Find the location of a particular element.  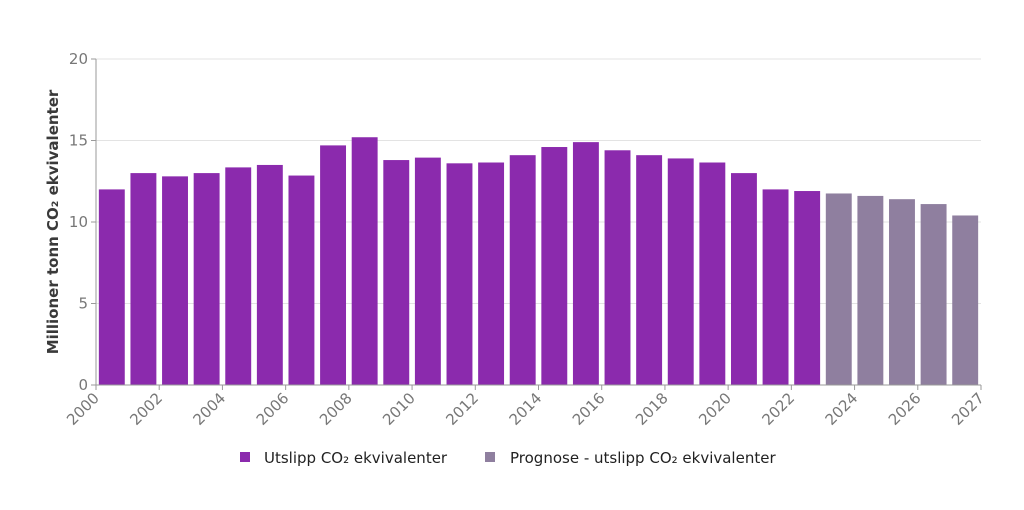

y-tick-labels: 0 5 10 15 20 is located at coordinates (82, 222).